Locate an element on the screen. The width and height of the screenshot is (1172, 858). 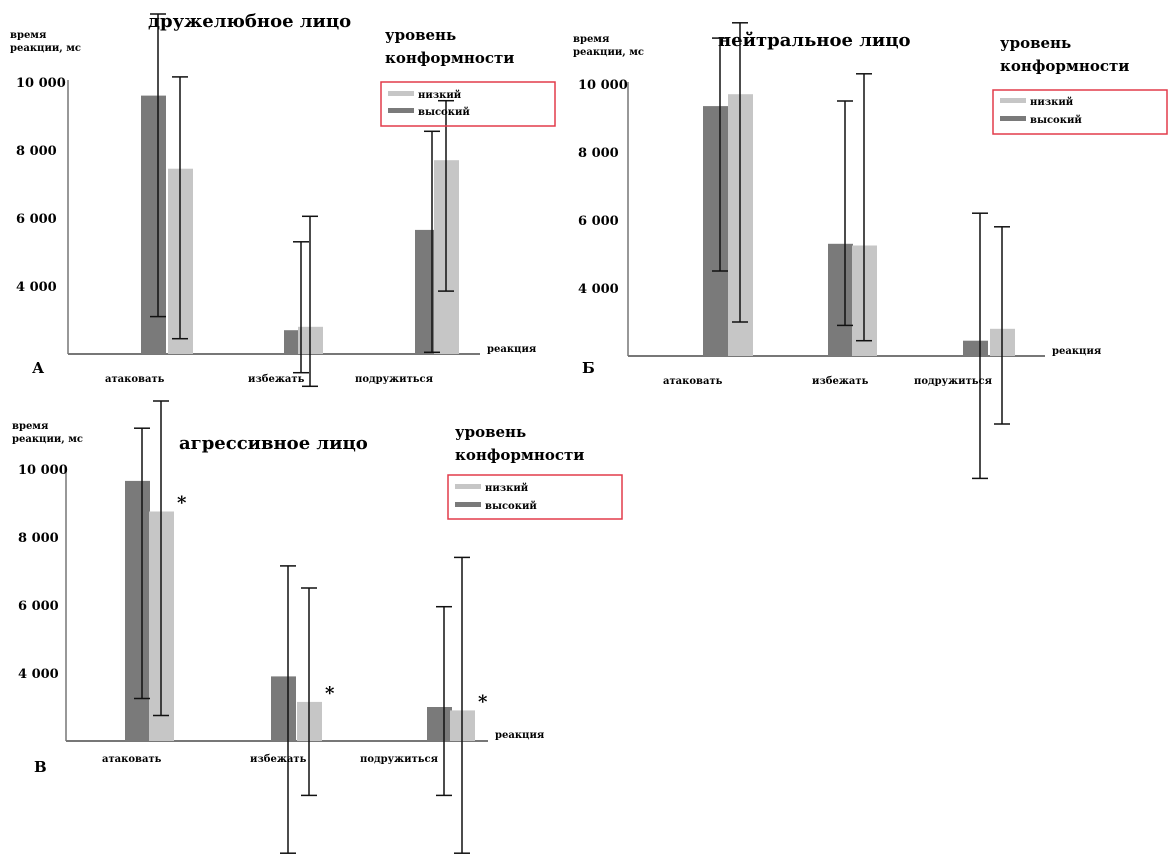
chart-title: агрессивное лицо is located at coordinates (273, 443).